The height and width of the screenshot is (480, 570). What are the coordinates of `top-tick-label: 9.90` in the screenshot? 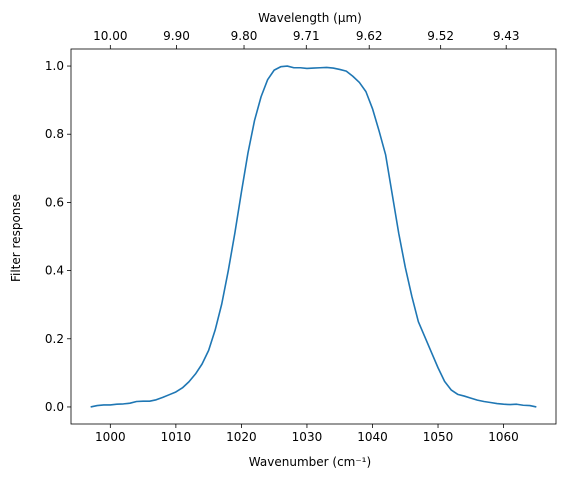 It's located at (176, 36).